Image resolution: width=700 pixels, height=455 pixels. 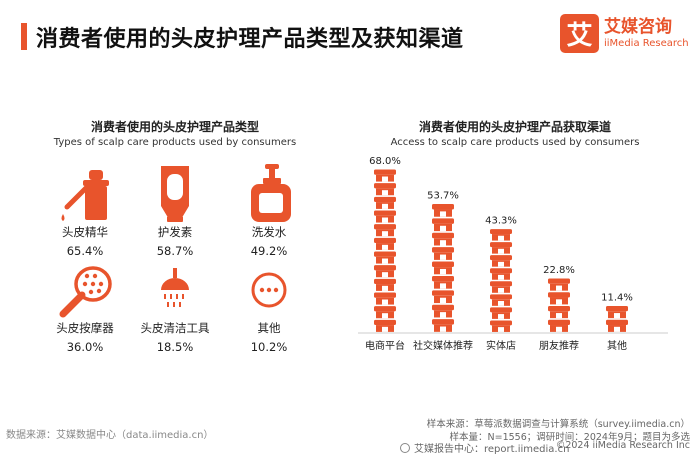 I want to click on serum-dropper-icon, so click(x=85, y=195).